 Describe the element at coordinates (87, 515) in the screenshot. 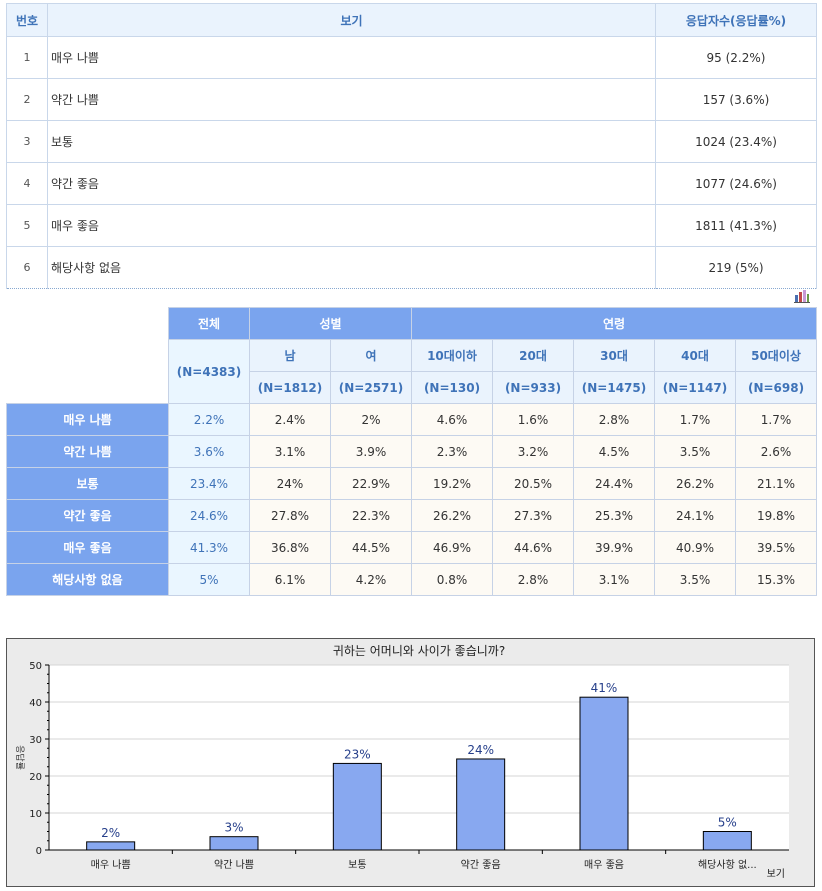

I see `row-header: 약간 좋음` at that location.